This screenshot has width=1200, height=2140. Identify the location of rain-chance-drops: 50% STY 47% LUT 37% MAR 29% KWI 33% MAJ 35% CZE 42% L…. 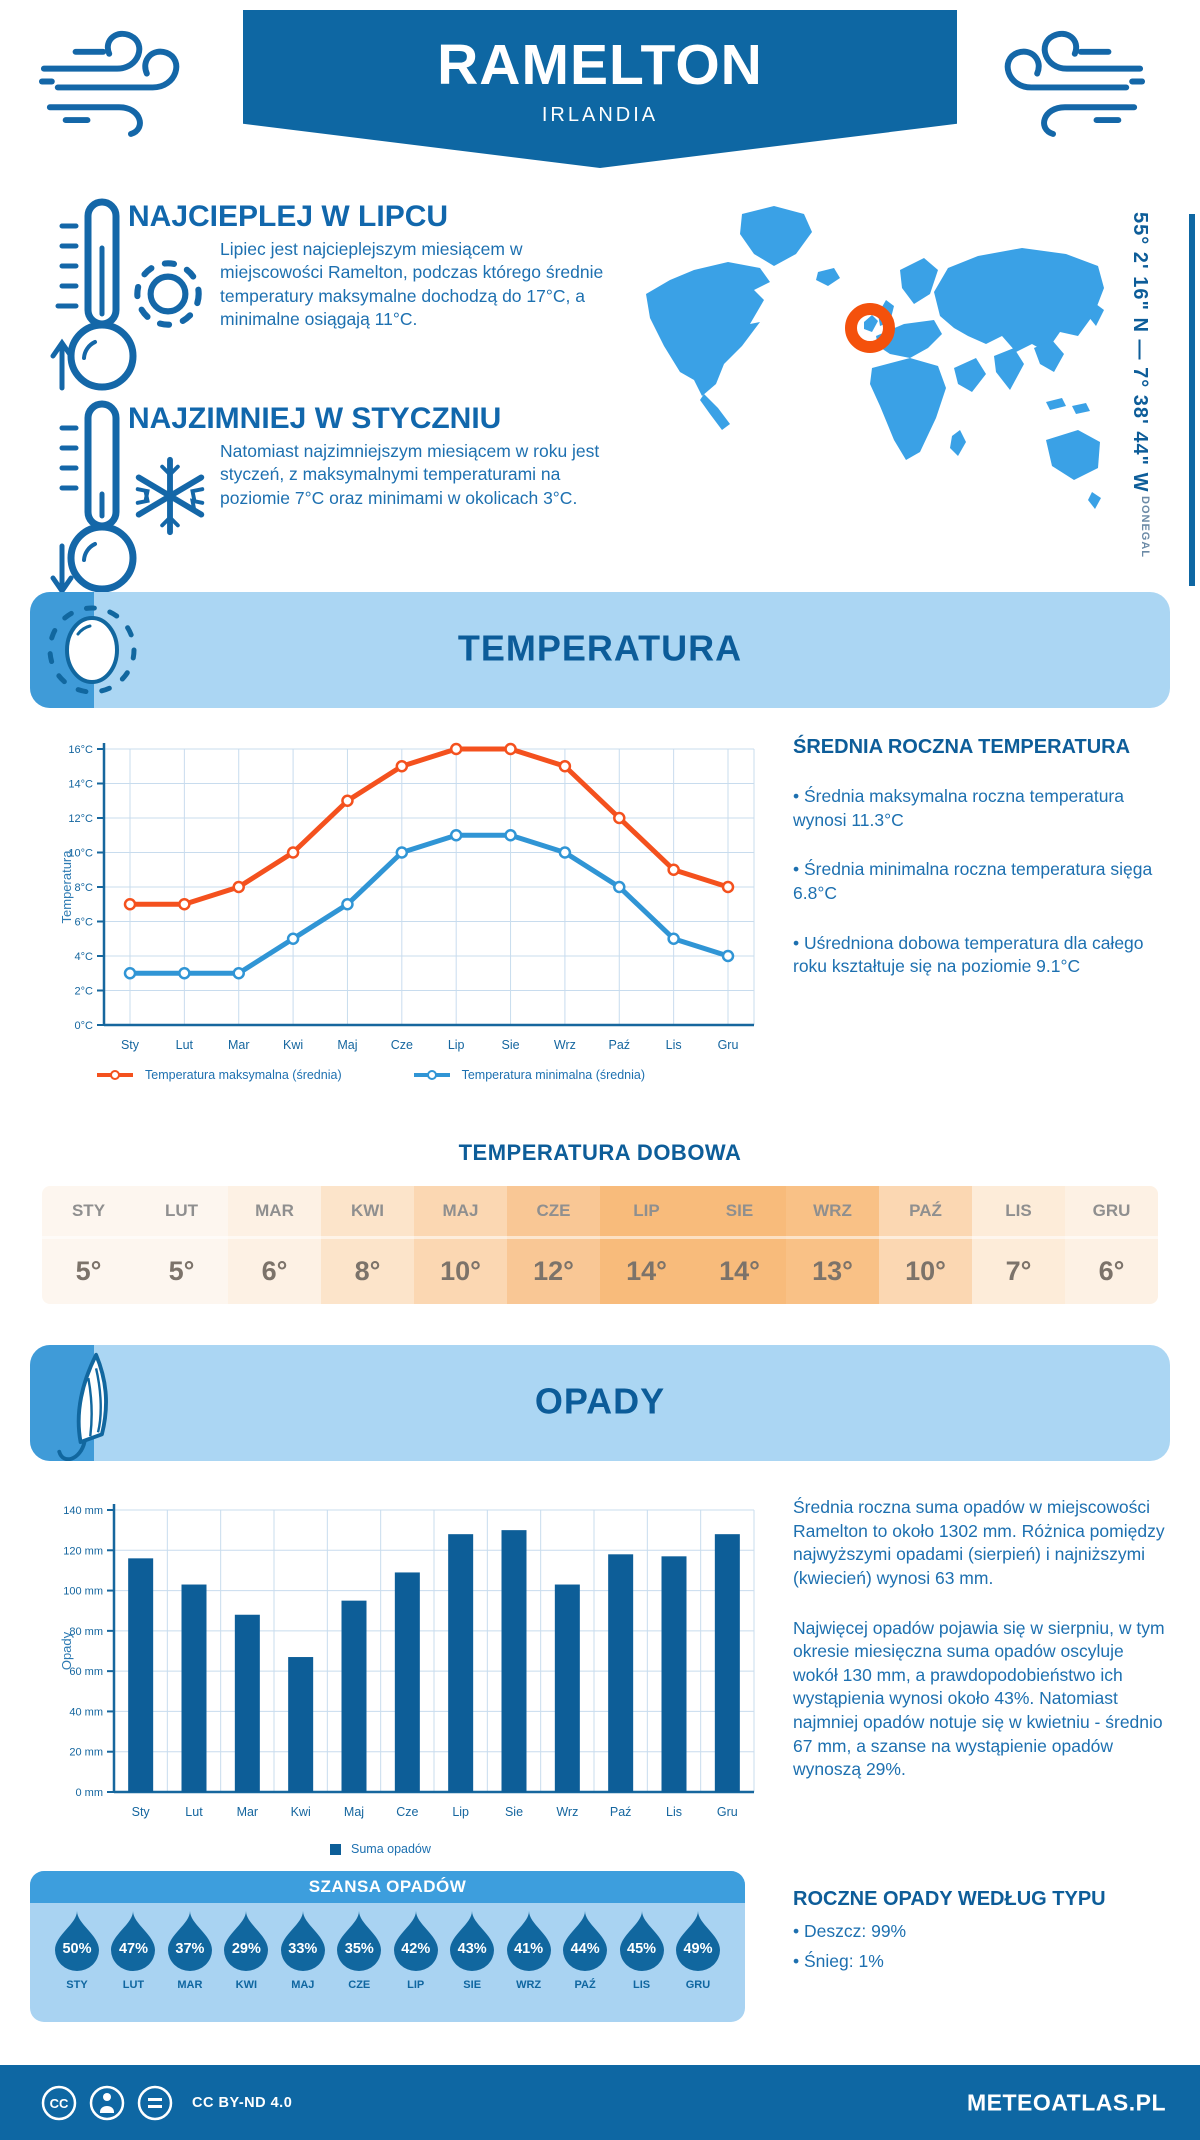
(387, 1947).